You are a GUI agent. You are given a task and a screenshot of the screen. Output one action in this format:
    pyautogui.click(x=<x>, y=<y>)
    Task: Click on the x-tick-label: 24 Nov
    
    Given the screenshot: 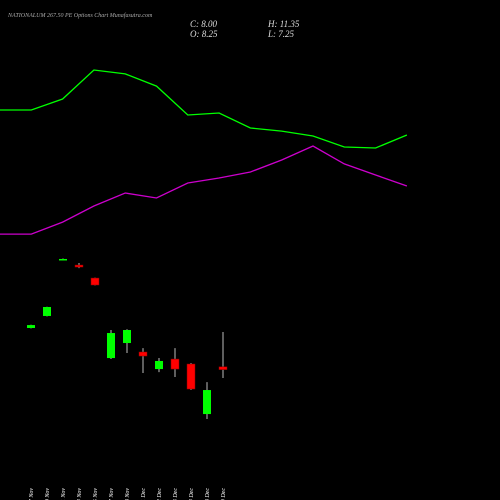 What is the action you would take?
    pyautogui.click(x=79, y=494)
    